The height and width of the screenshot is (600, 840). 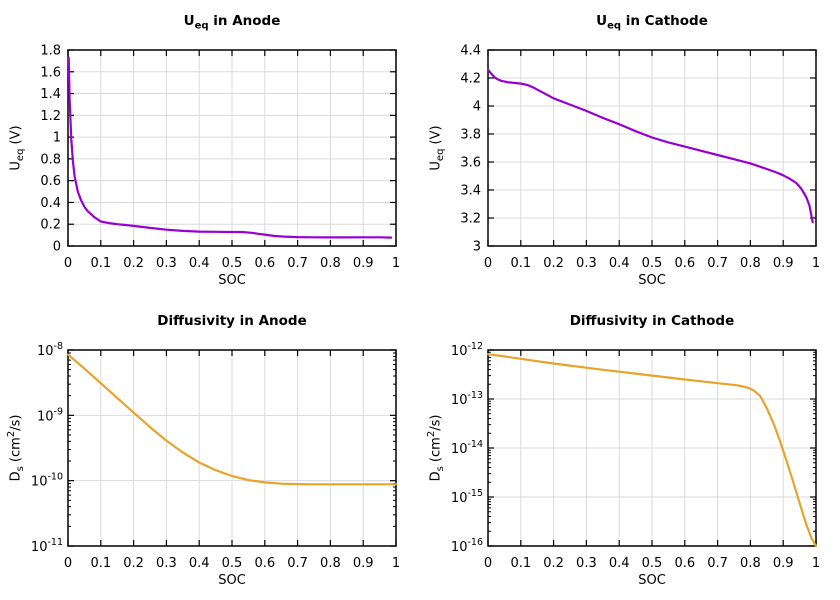 I want to click on y-tick-label: 4.2, so click(x=470, y=79).